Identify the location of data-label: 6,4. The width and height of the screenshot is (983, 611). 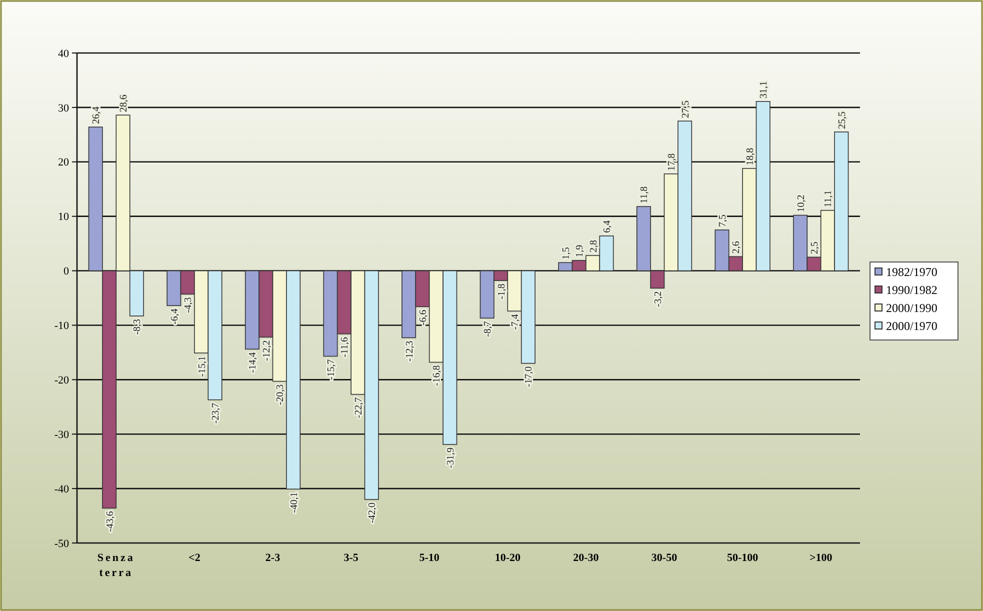
(608, 226).